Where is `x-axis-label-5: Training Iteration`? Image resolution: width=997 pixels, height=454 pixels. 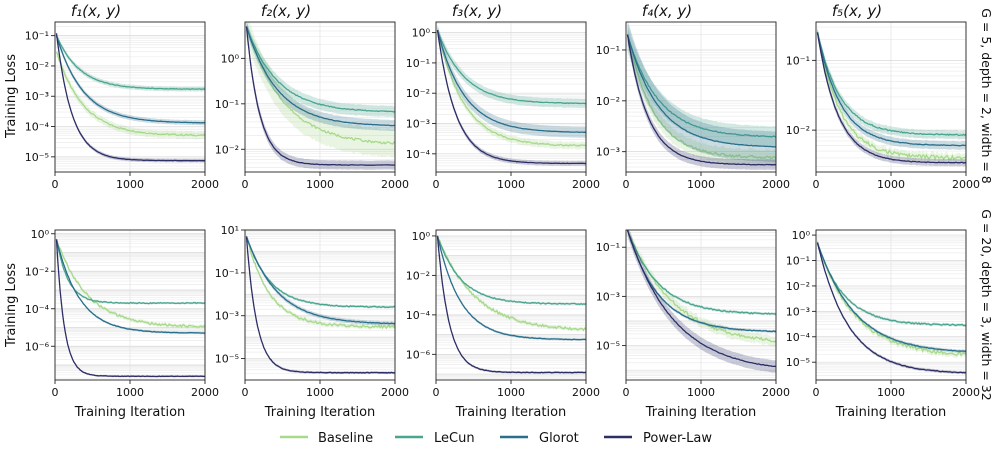
x-axis-label-5: Training Iteration is located at coordinates (891, 412).